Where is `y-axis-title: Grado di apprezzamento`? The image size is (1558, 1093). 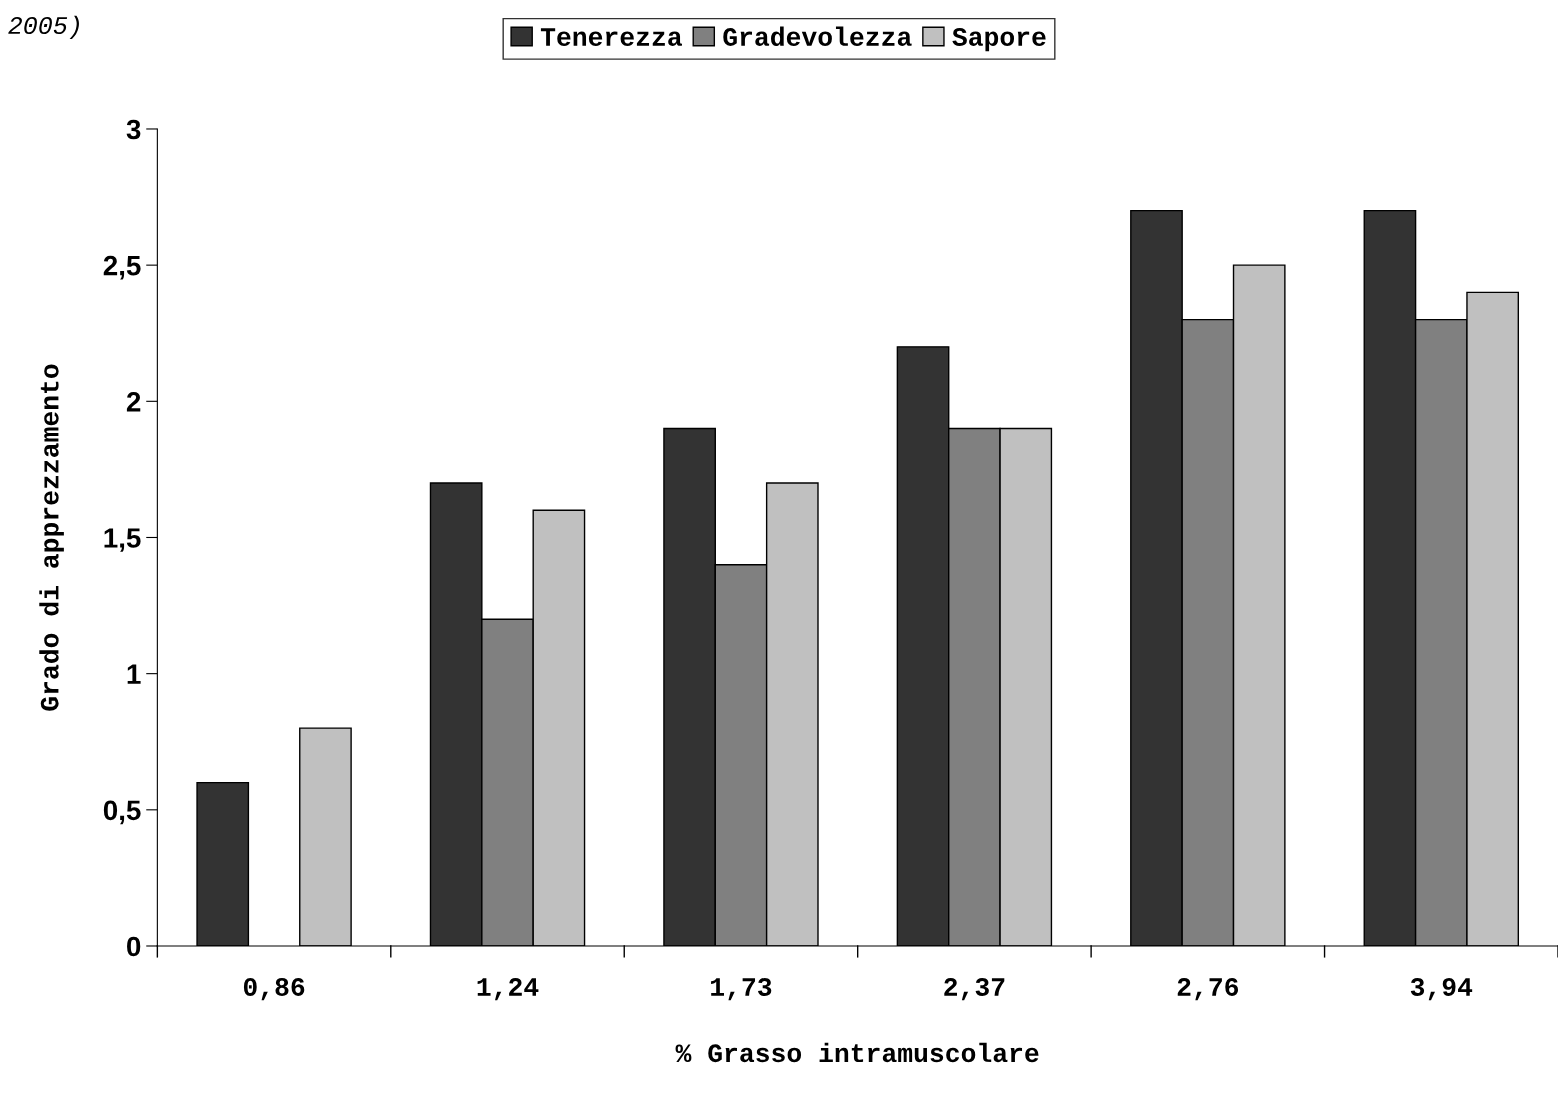
y-axis-title: Grado di apprezzamento is located at coordinates (51, 537).